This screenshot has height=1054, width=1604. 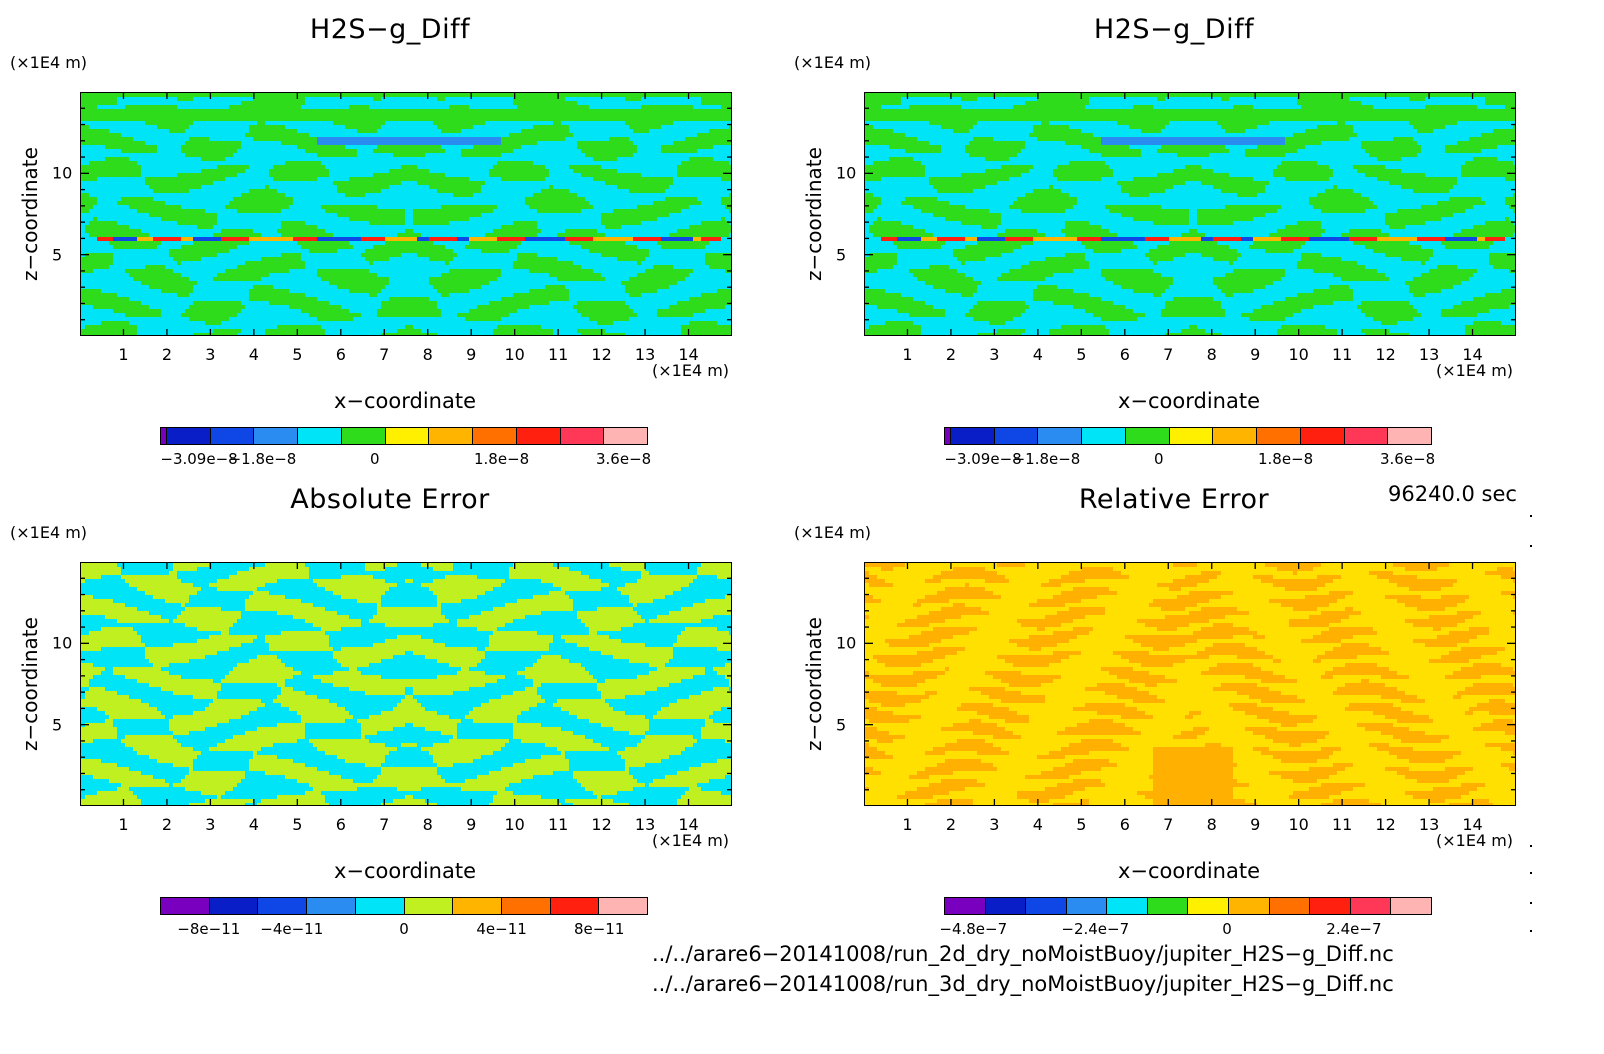 What do you see at coordinates (514, 354) in the screenshot?
I see `x-tick-label: 10` at bounding box center [514, 354].